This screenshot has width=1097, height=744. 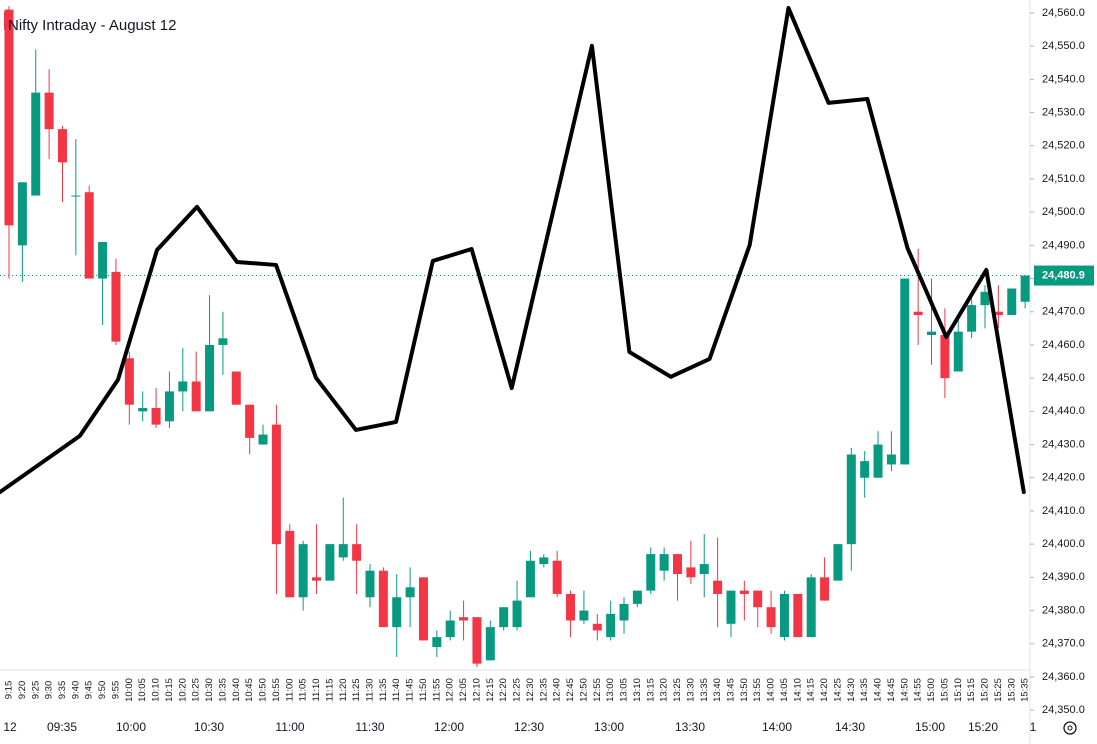 I want to click on x-tick-label: 14:40, so click(x=878, y=690).